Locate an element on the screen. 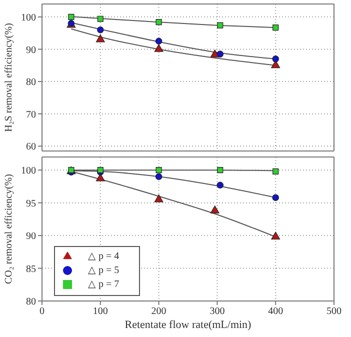 This screenshot has width=351, height=337. legend-label: △ p = 4 is located at coordinates (104, 256).